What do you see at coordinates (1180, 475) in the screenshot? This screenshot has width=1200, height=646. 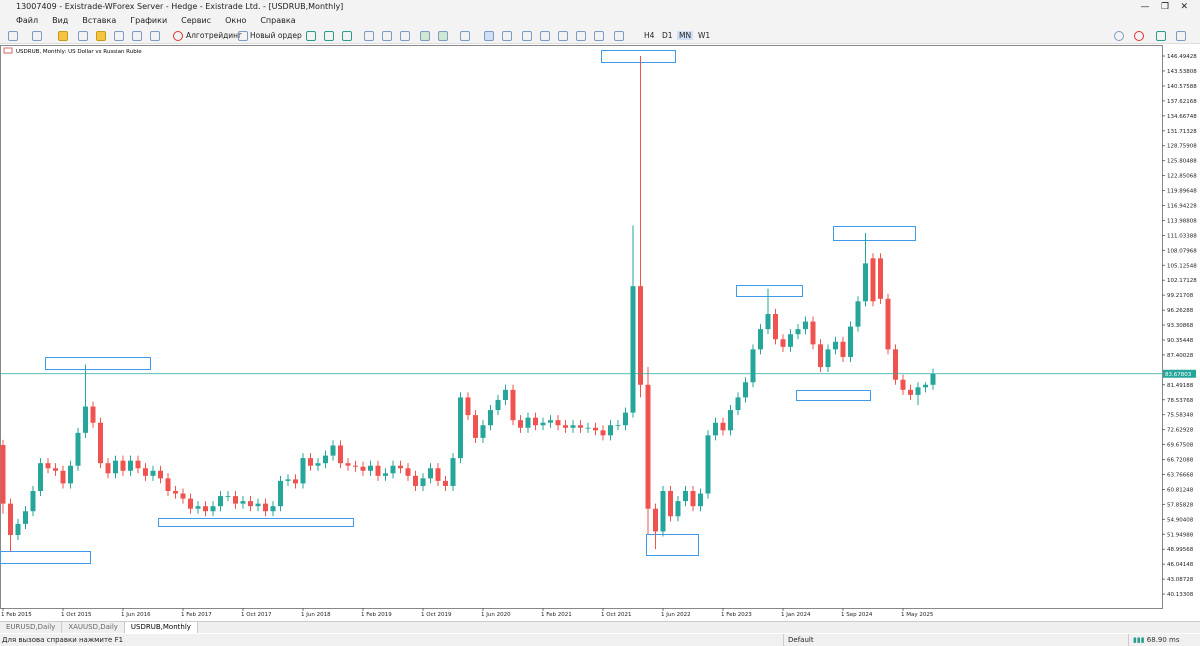 I see `y-tick-label: 63.76668` at bounding box center [1180, 475].